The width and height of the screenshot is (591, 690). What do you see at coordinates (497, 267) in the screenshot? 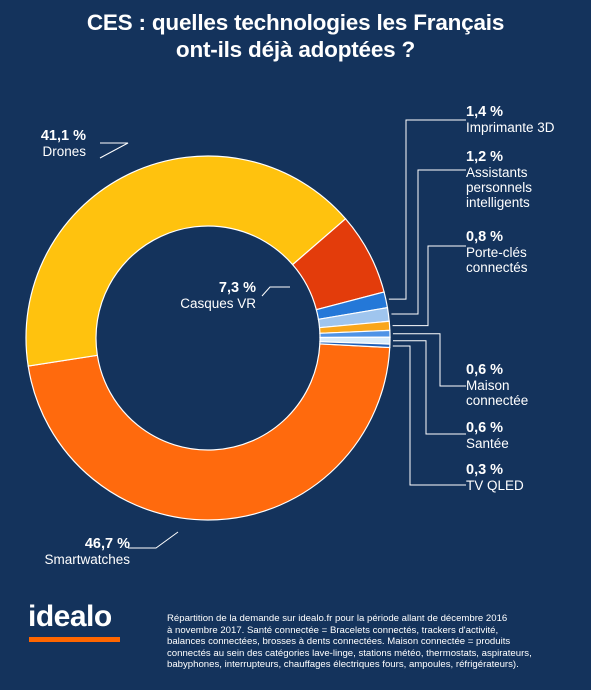
I see `category-label-porte-cles-connectes: connectés` at bounding box center [497, 267].